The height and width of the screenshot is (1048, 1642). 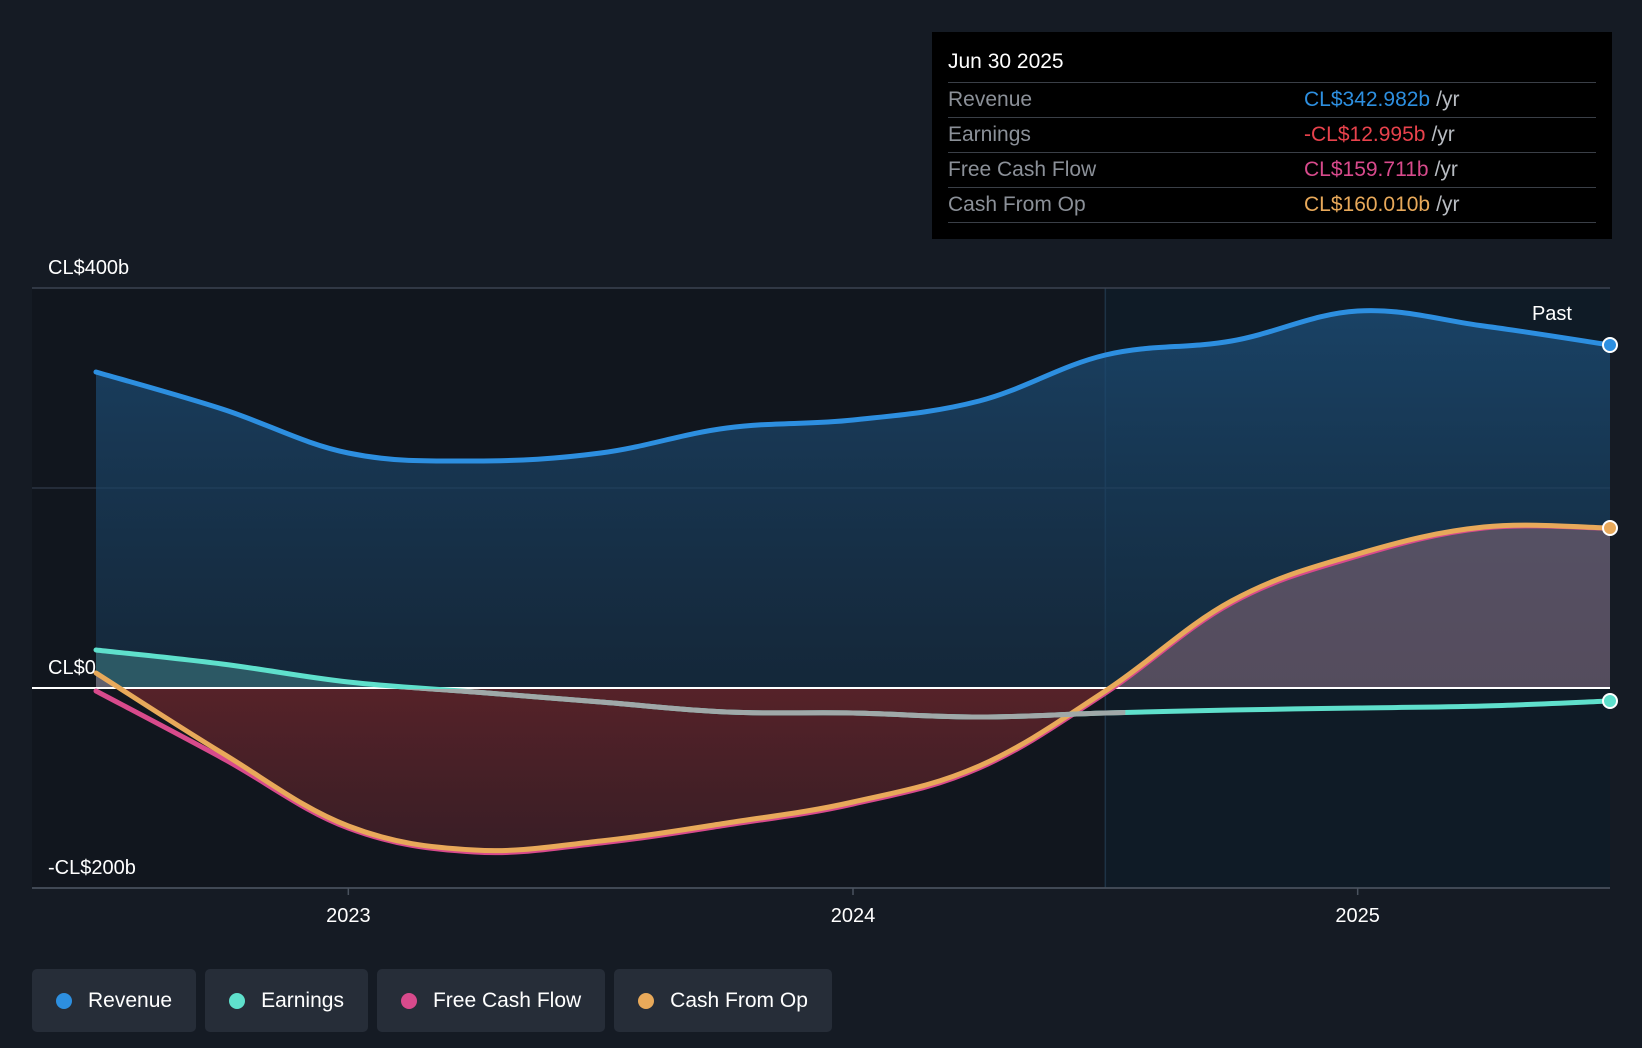 I want to click on x-axis: 2023 2024 2025, so click(x=821, y=907).